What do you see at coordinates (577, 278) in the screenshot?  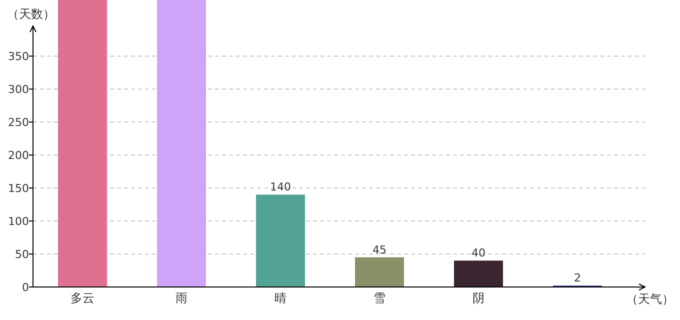 I see `data-label: 2` at bounding box center [577, 278].